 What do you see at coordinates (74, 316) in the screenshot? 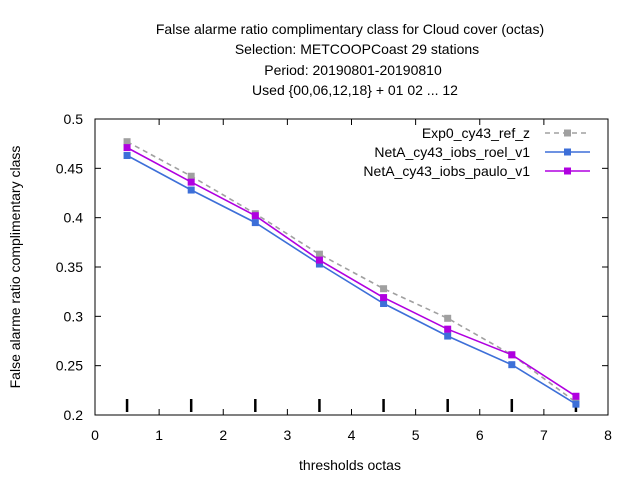
I see `y-tick-label: 0.3` at bounding box center [74, 316].